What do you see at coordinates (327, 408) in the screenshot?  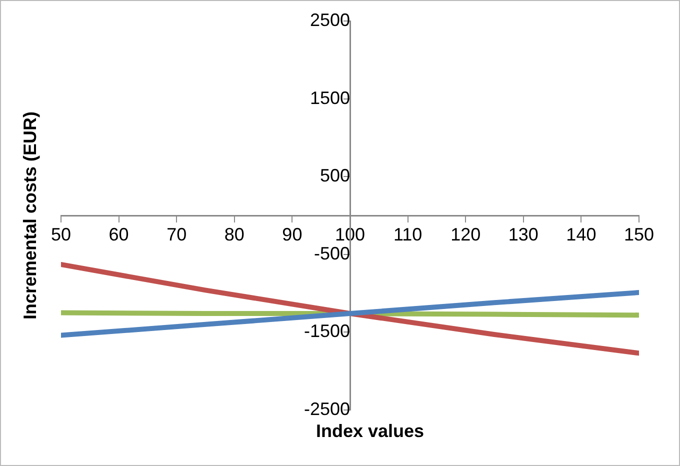 I see `y-tick-label: -2500` at bounding box center [327, 408].